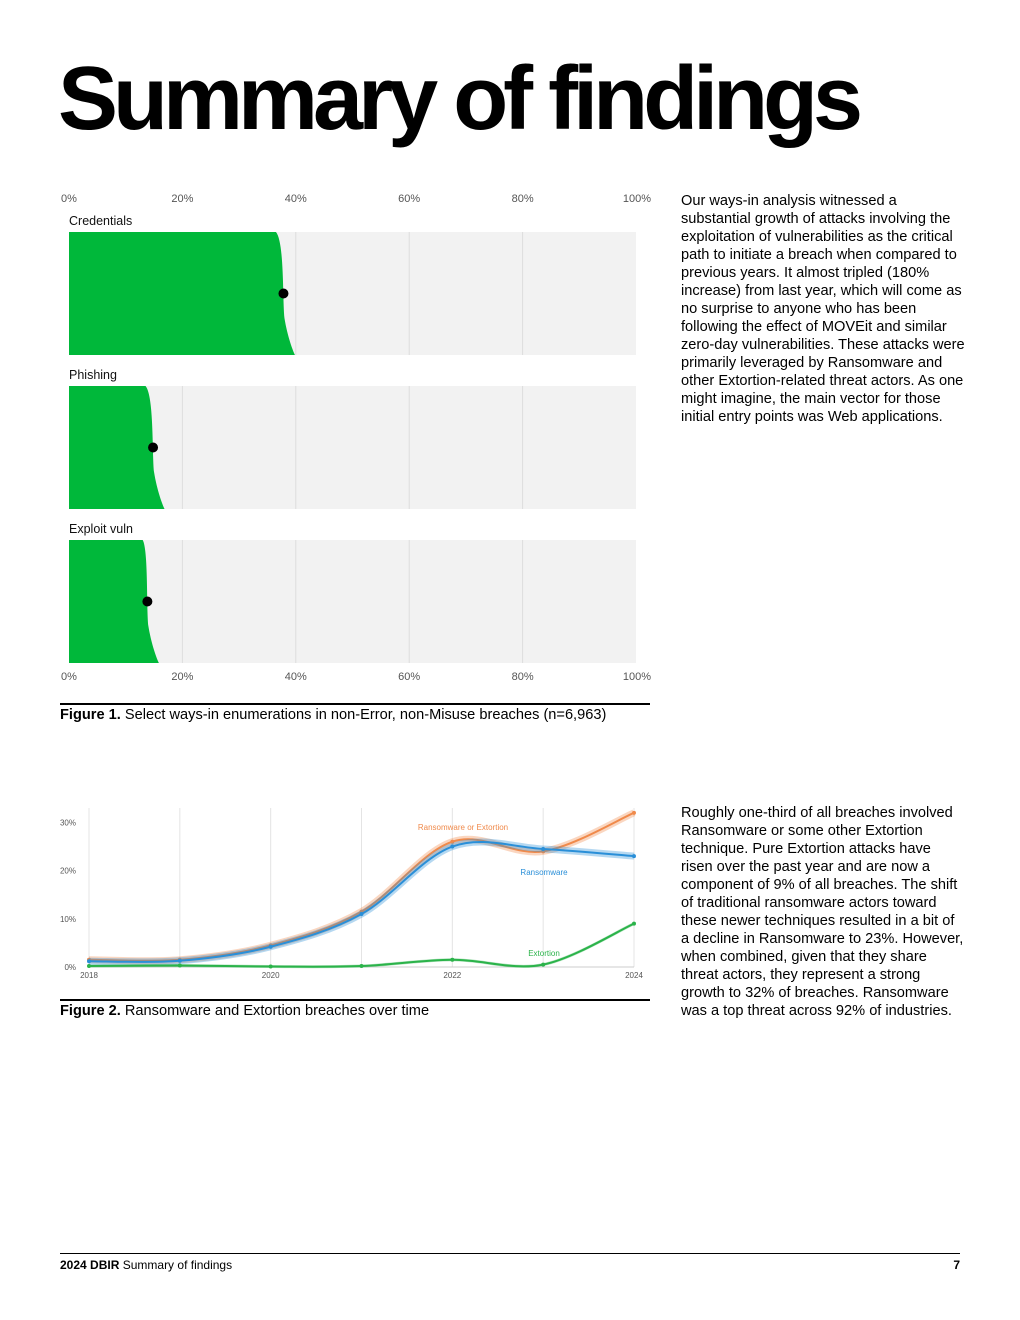  What do you see at coordinates (182, 199) in the screenshot?
I see `x-tick-label-top: 20%` at bounding box center [182, 199].